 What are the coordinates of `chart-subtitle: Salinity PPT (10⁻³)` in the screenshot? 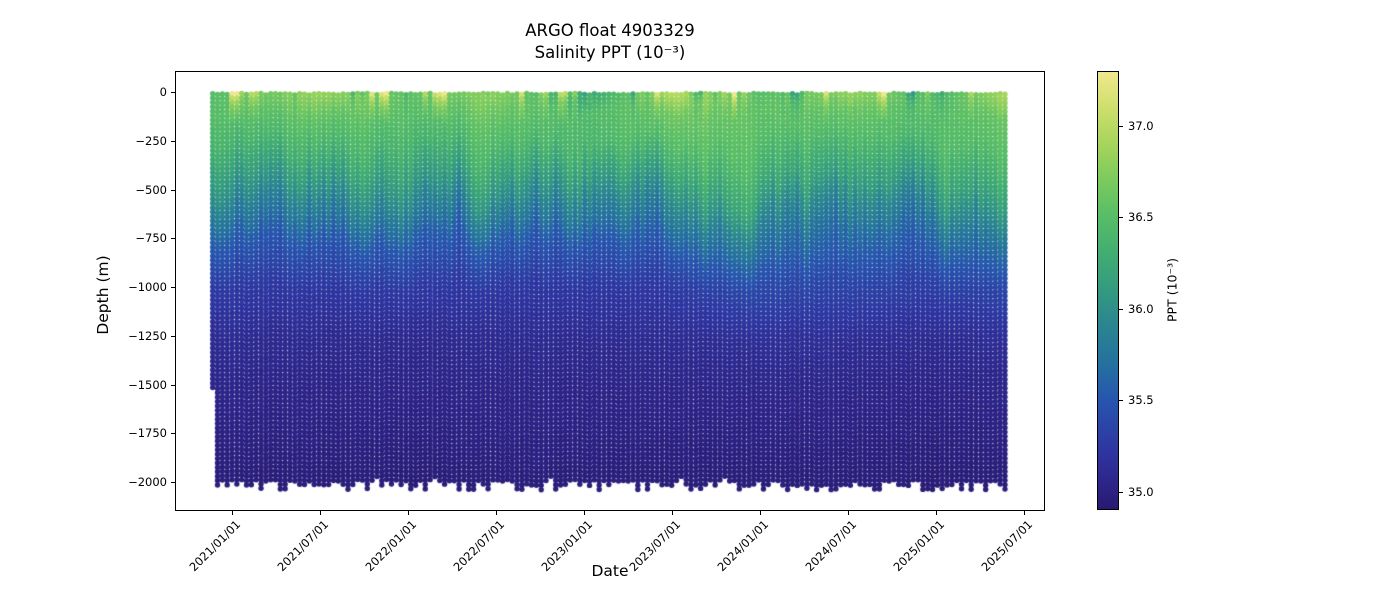 It's located at (610, 52).